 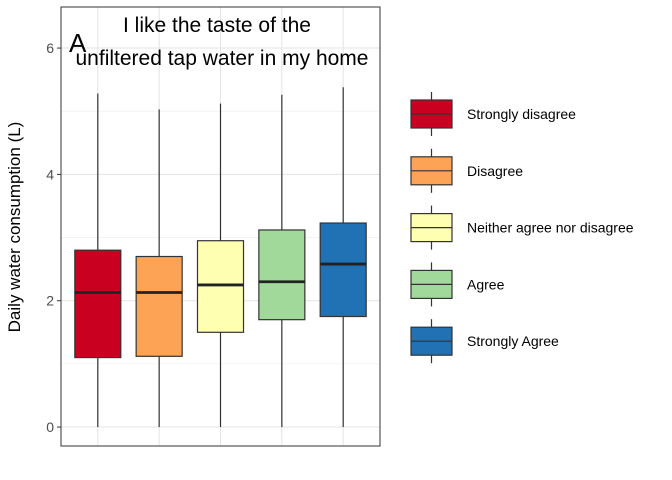 I want to click on legend-label: Agree, so click(x=486, y=284).